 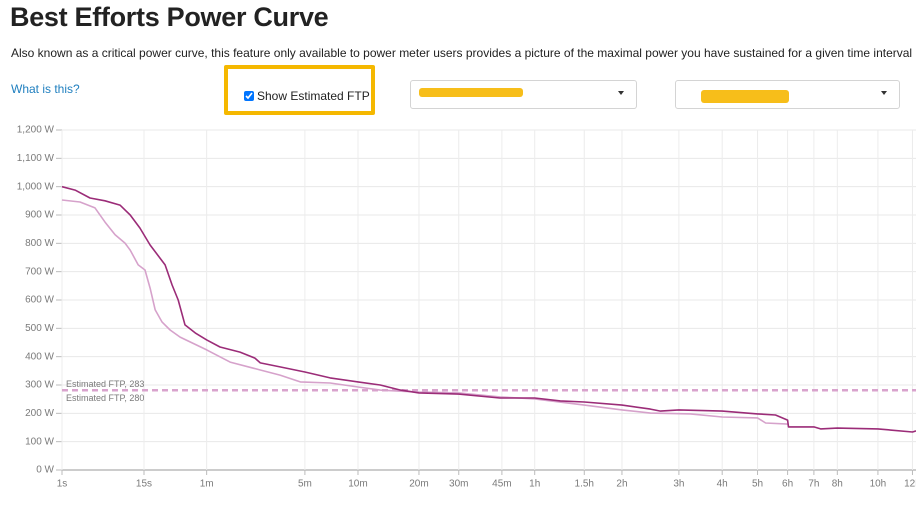 I want to click on help-link: What is this?, so click(x=45, y=89).